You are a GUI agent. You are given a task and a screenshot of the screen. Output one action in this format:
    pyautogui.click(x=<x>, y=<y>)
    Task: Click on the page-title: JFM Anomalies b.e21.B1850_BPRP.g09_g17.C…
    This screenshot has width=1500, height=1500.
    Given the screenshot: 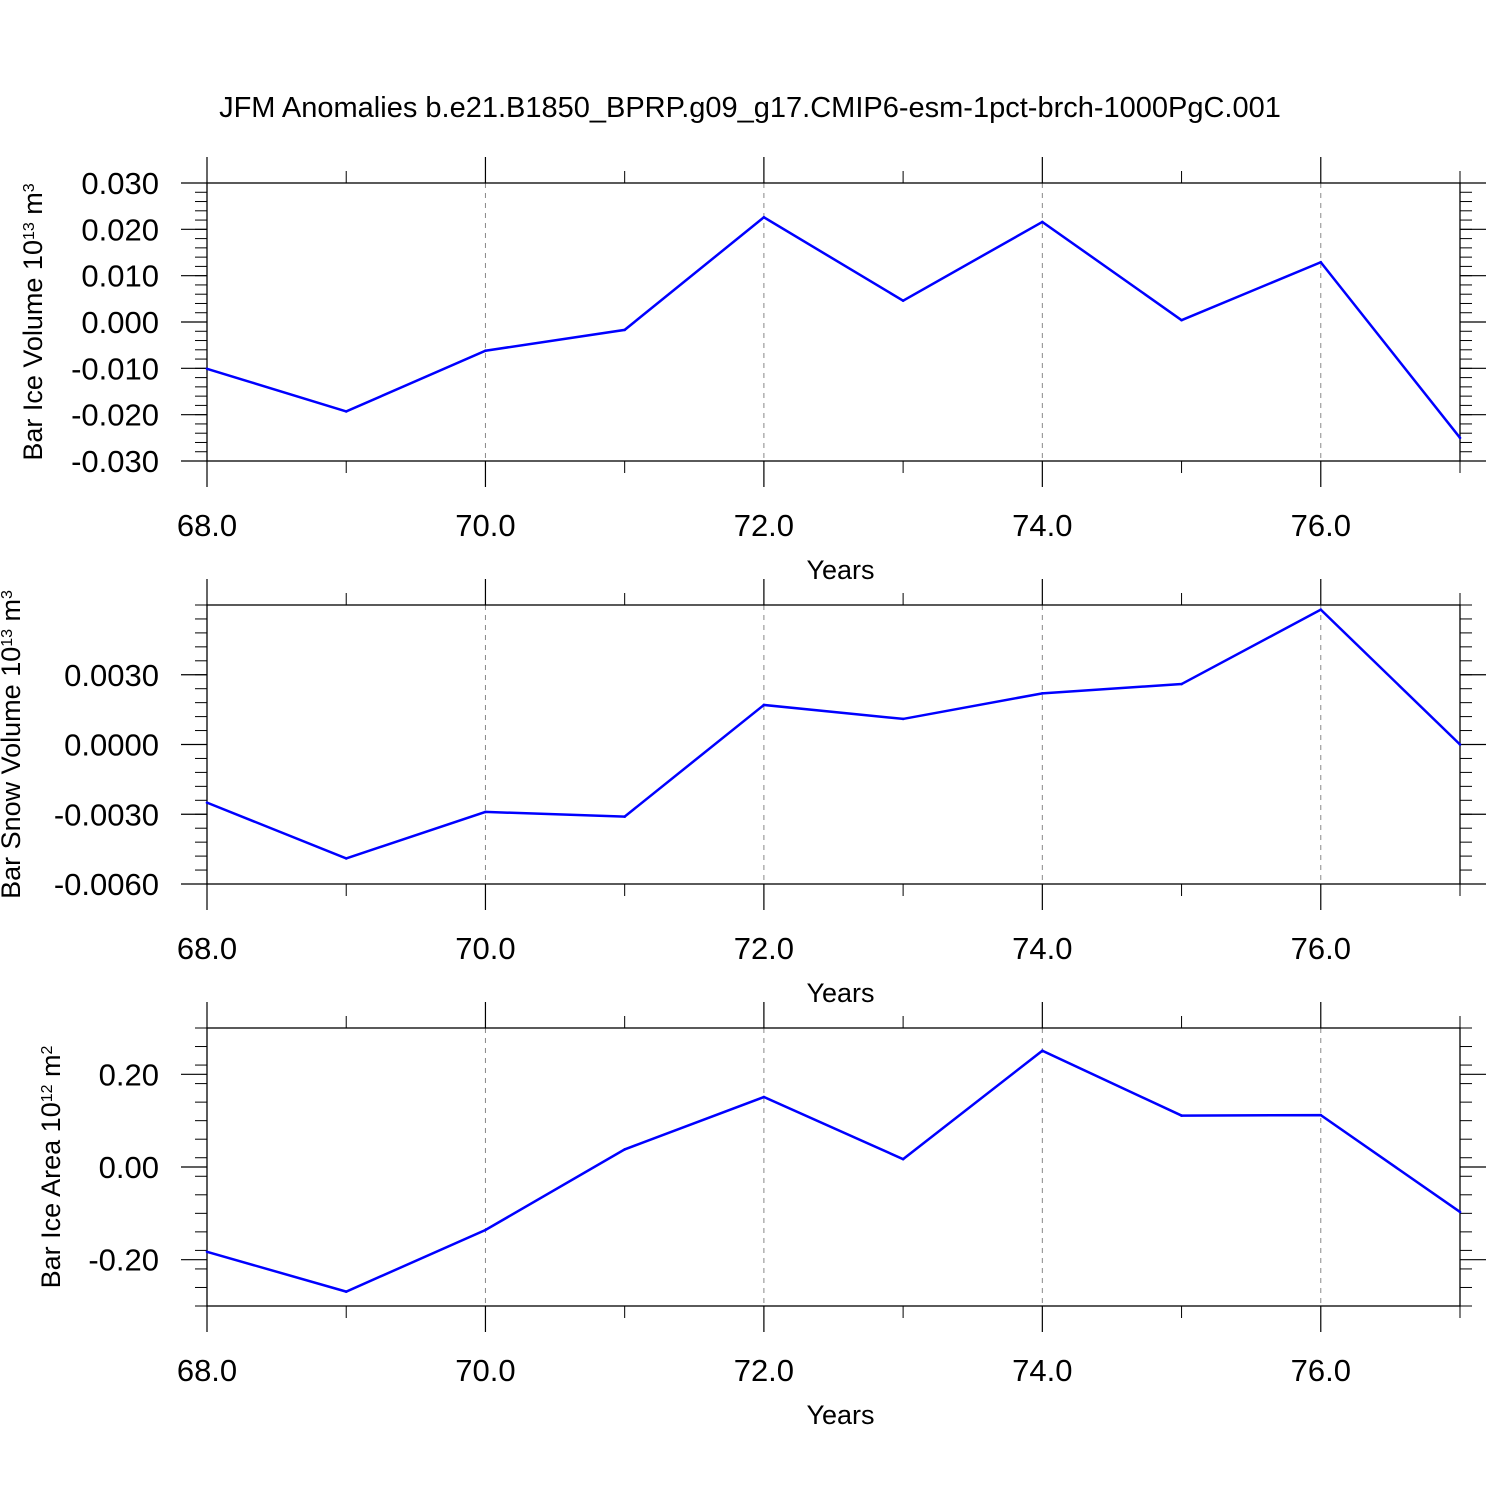 What is the action you would take?
    pyautogui.click(x=750, y=108)
    